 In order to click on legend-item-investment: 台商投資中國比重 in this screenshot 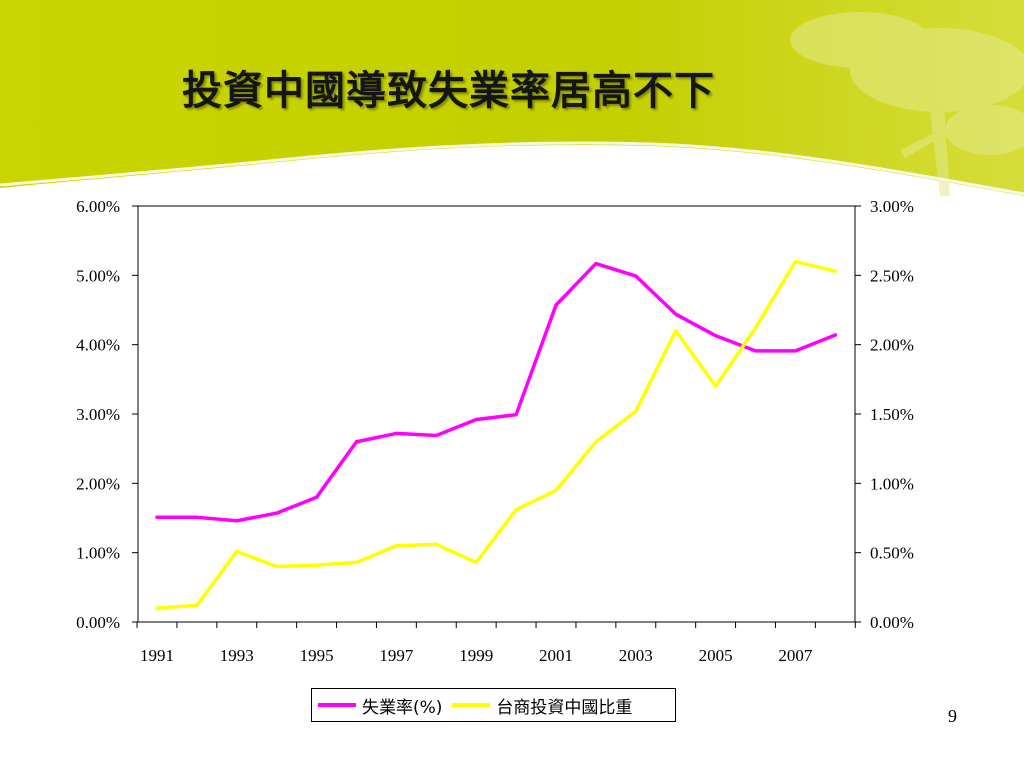, I will do `click(542, 705)`.